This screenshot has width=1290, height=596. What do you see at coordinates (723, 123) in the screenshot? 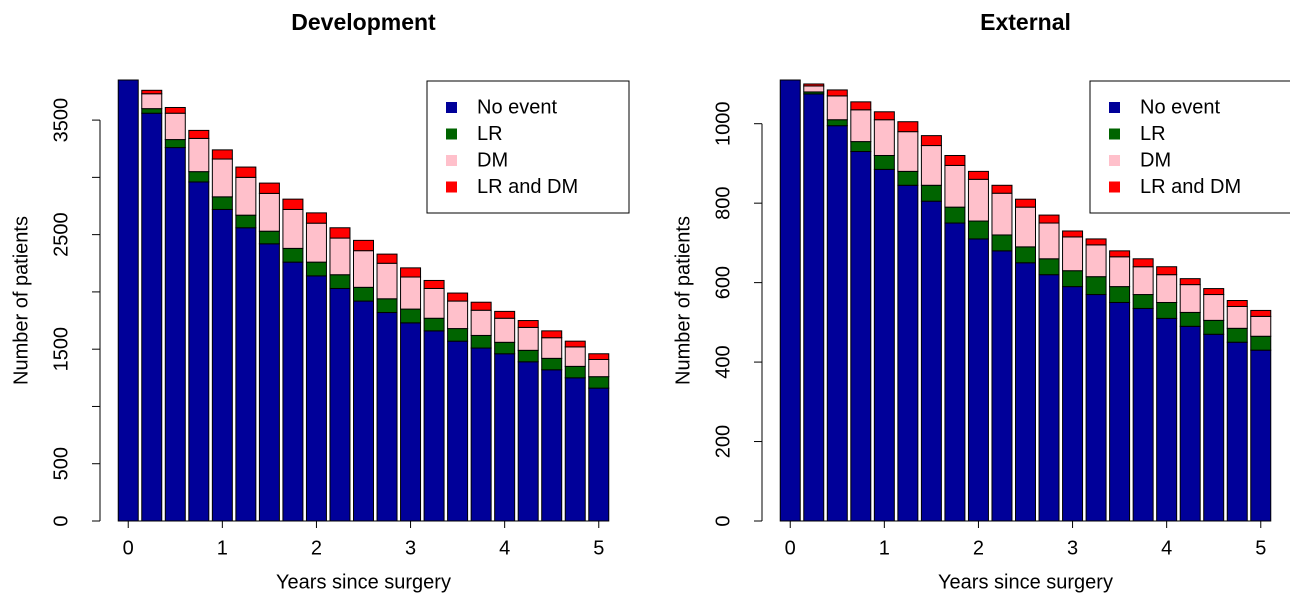
I see `y-tick-label: 1000` at bounding box center [723, 123].